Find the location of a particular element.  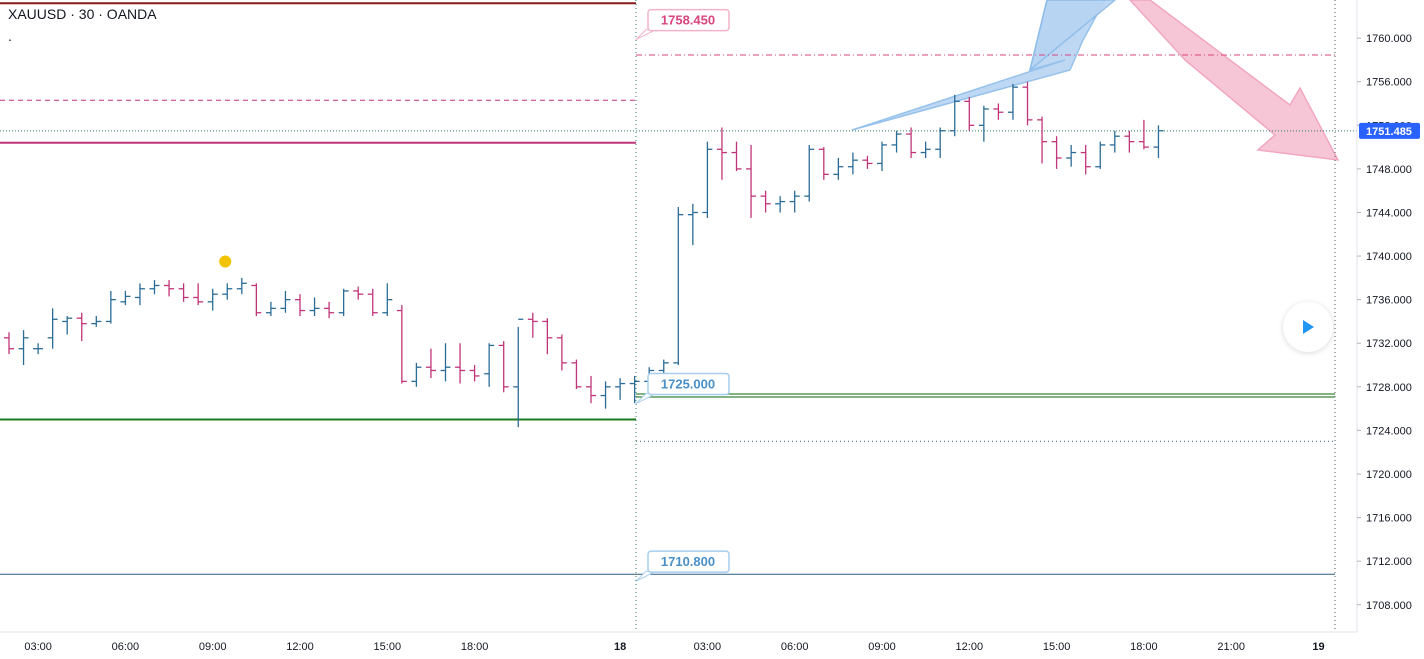

time-tick-label: 21:00 is located at coordinates (1231, 647).